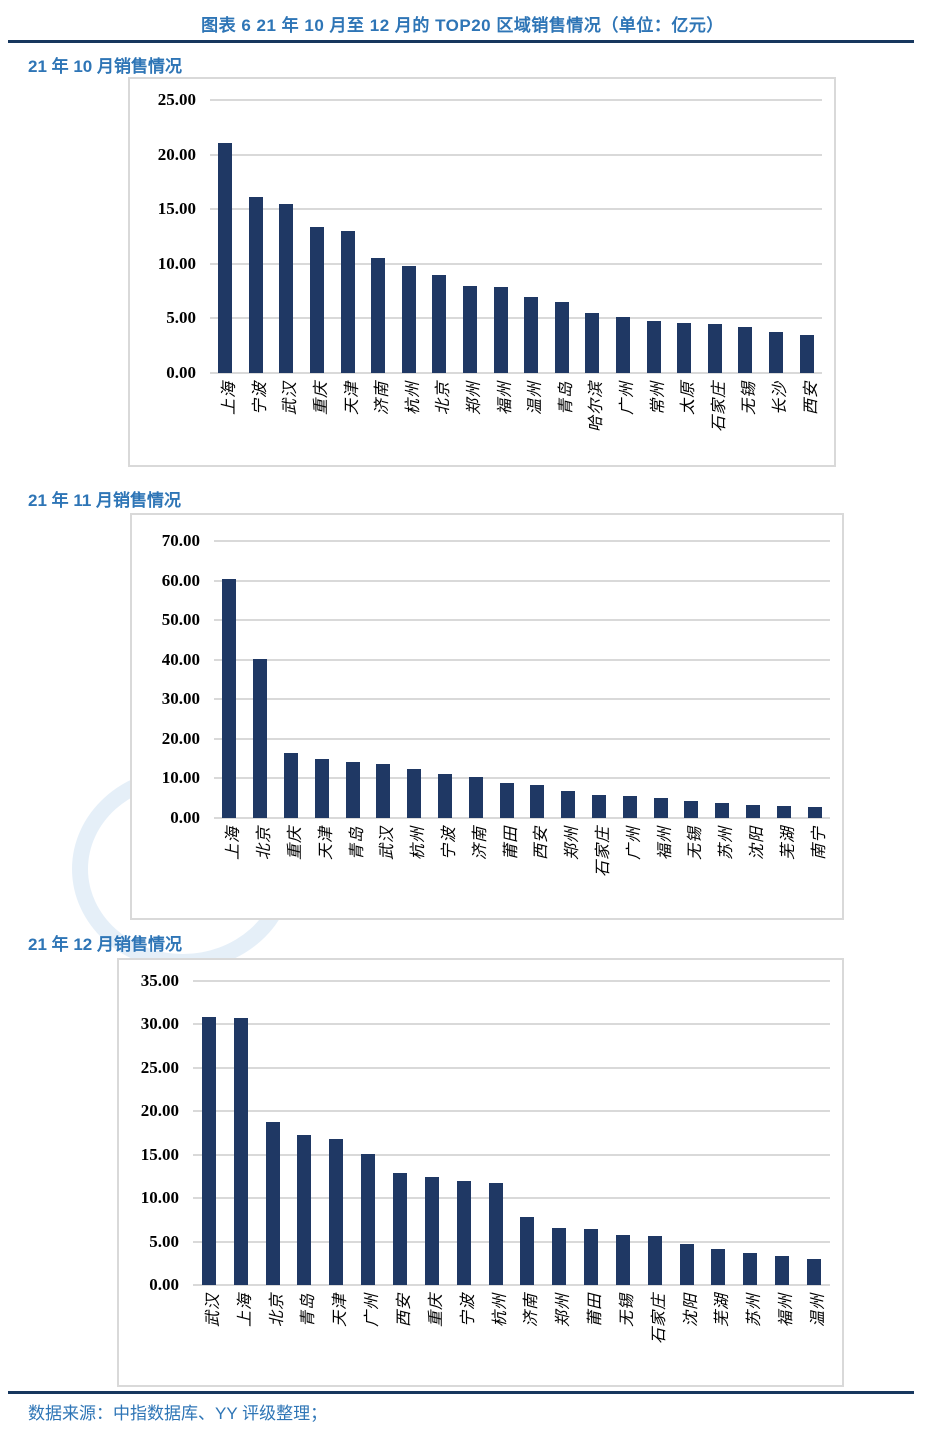  I want to click on x-tick-slot: 西安, so click(806, 422).